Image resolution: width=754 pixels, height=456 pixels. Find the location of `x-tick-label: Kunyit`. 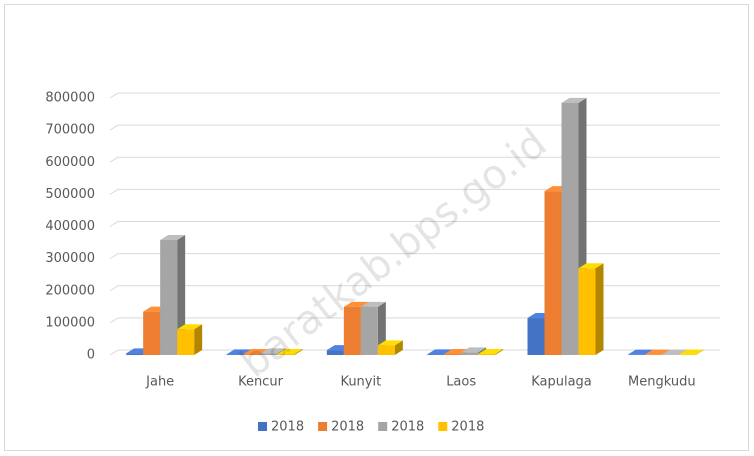

x-tick-label: Kunyit is located at coordinates (360, 382).